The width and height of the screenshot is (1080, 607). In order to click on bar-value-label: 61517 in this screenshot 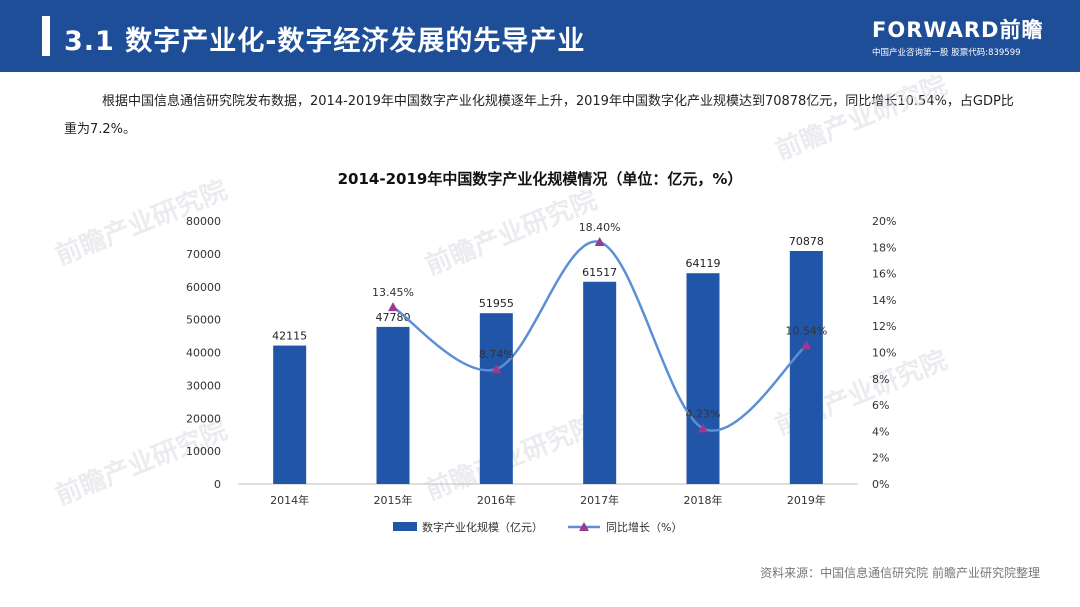, I will do `click(599, 272)`.